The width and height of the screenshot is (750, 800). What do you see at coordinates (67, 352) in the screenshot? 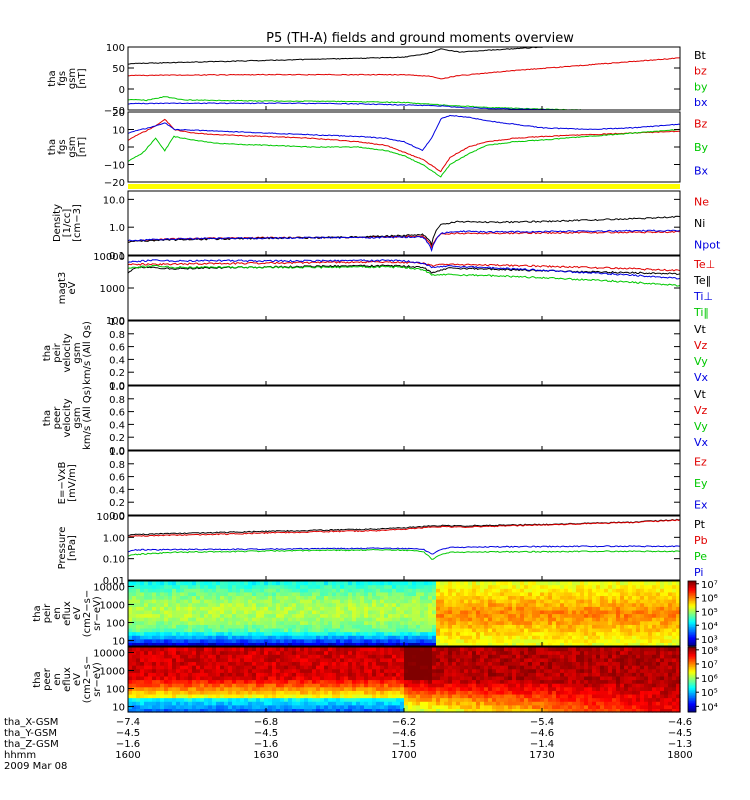
I see `y-axis-label-line: velocity` at bounding box center [67, 352].